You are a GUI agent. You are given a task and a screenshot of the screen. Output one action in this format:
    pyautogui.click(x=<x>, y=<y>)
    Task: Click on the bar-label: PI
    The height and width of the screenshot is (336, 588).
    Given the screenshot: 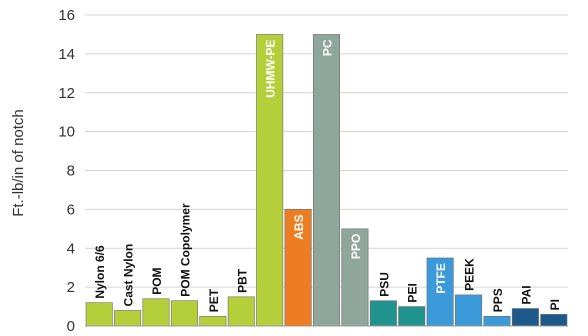 What is the action you would take?
    pyautogui.click(x=555, y=304)
    